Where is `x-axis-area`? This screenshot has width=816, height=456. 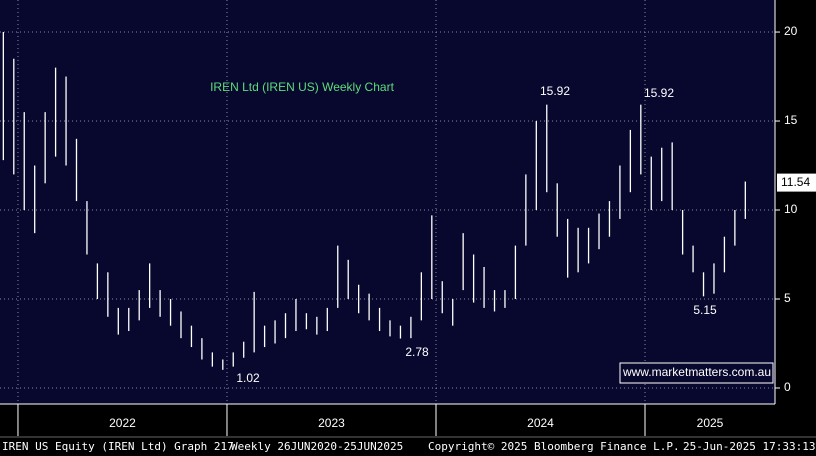 x-axis-area is located at coordinates (408, 430).